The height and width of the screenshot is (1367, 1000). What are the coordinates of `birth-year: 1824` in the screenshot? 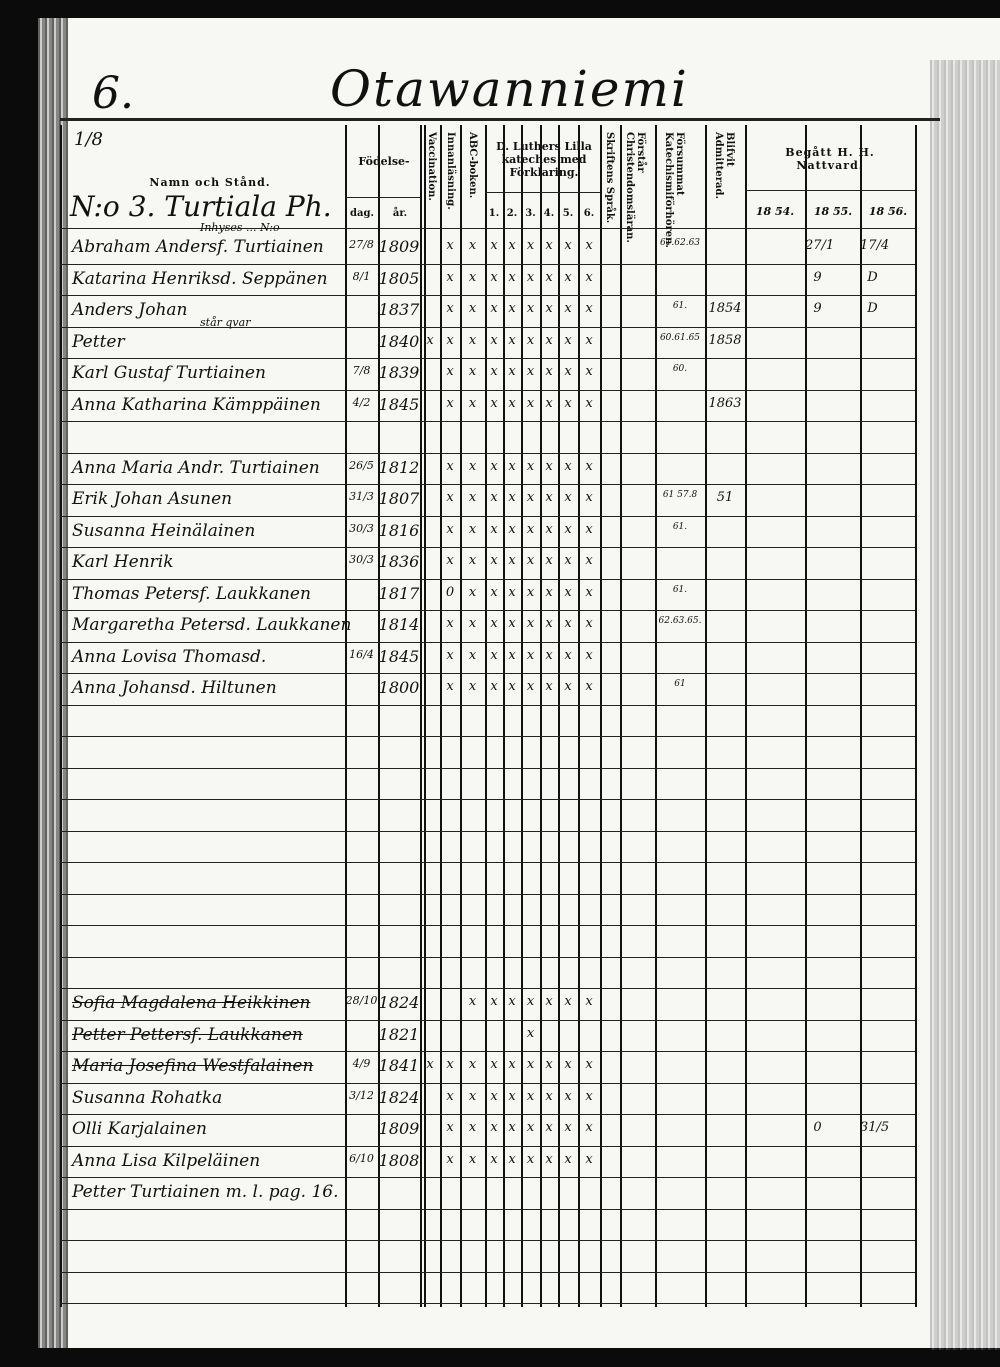 It's located at (399, 1002).